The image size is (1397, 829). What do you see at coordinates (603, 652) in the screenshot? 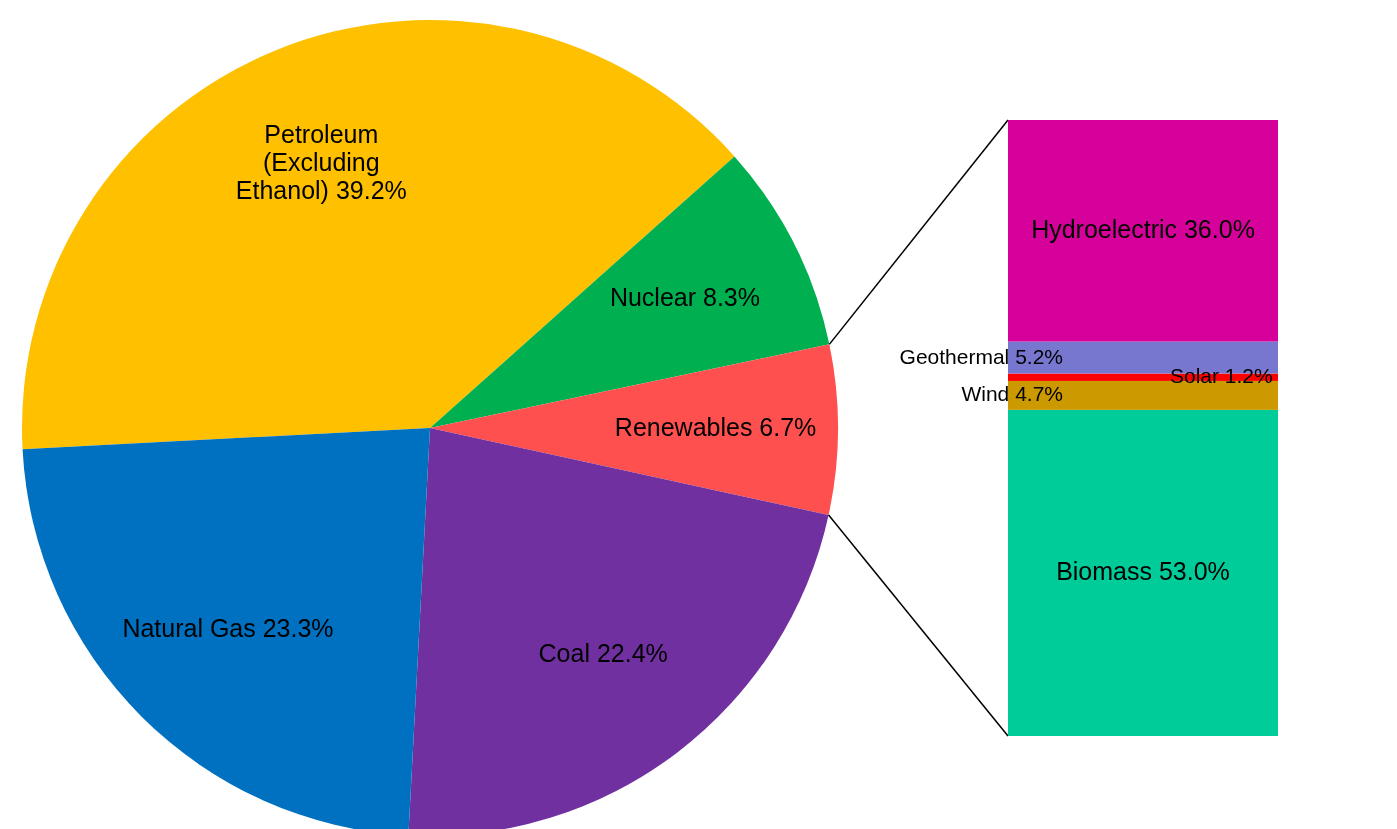
I see `slice-label: Coal 22.4%` at bounding box center [603, 652].